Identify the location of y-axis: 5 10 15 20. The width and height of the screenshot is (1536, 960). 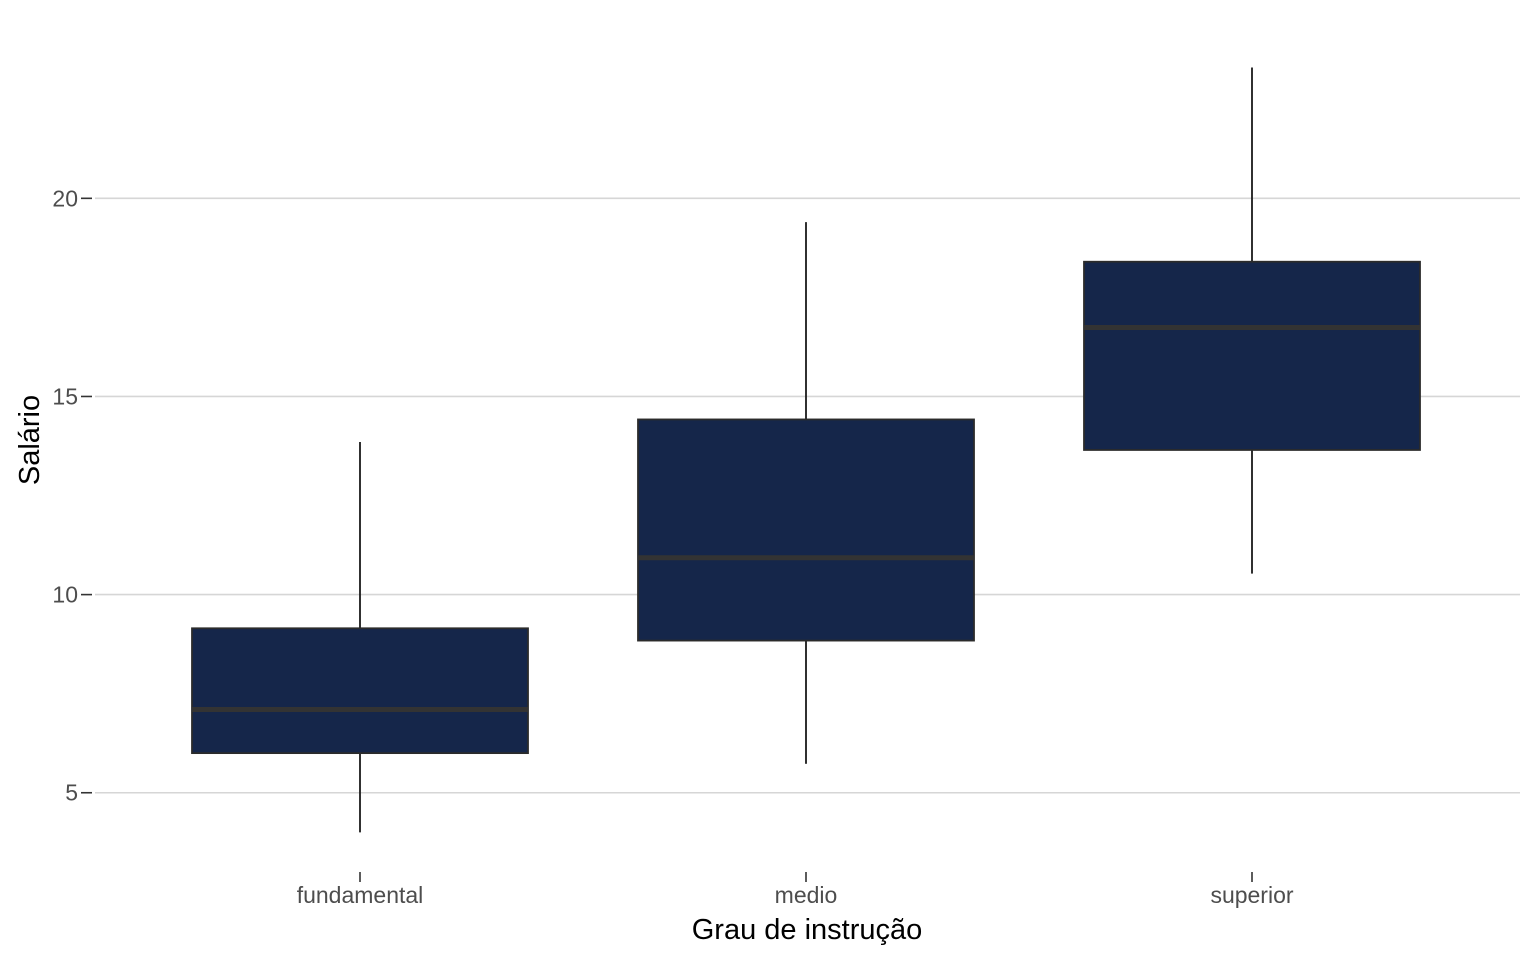
(72, 495).